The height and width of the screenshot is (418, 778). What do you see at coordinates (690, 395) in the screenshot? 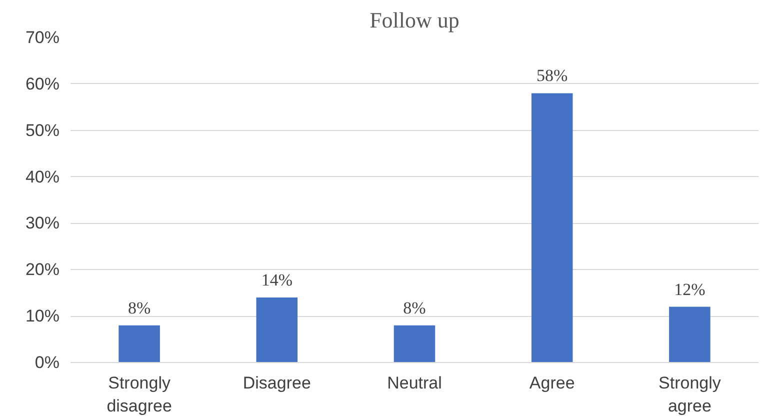
I see `x-tick-label: Strongly agree` at bounding box center [690, 395].